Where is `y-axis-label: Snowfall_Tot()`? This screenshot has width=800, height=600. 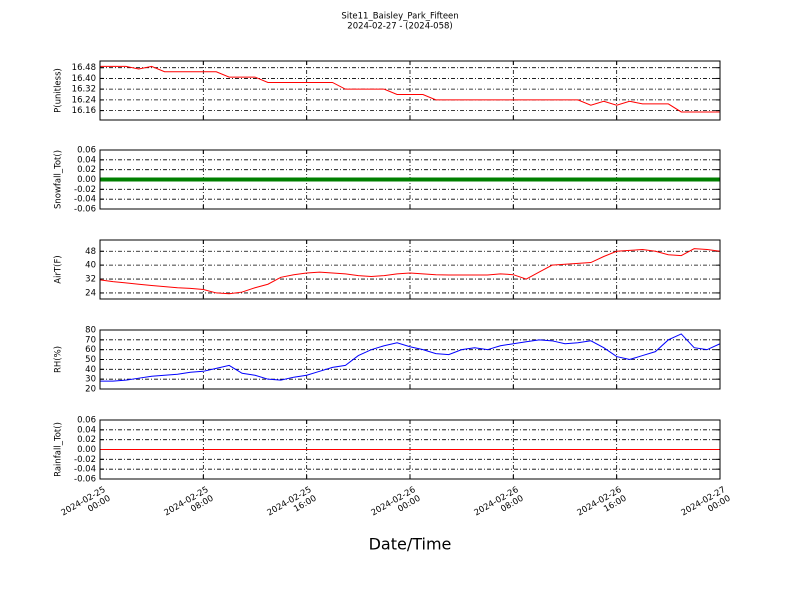
y-axis-label: Snowfall_Tot() is located at coordinates (59, 179).